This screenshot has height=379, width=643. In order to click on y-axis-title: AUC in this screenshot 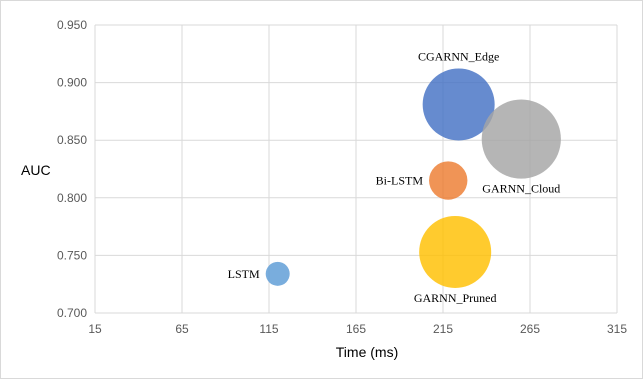, I will do `click(36, 170)`.